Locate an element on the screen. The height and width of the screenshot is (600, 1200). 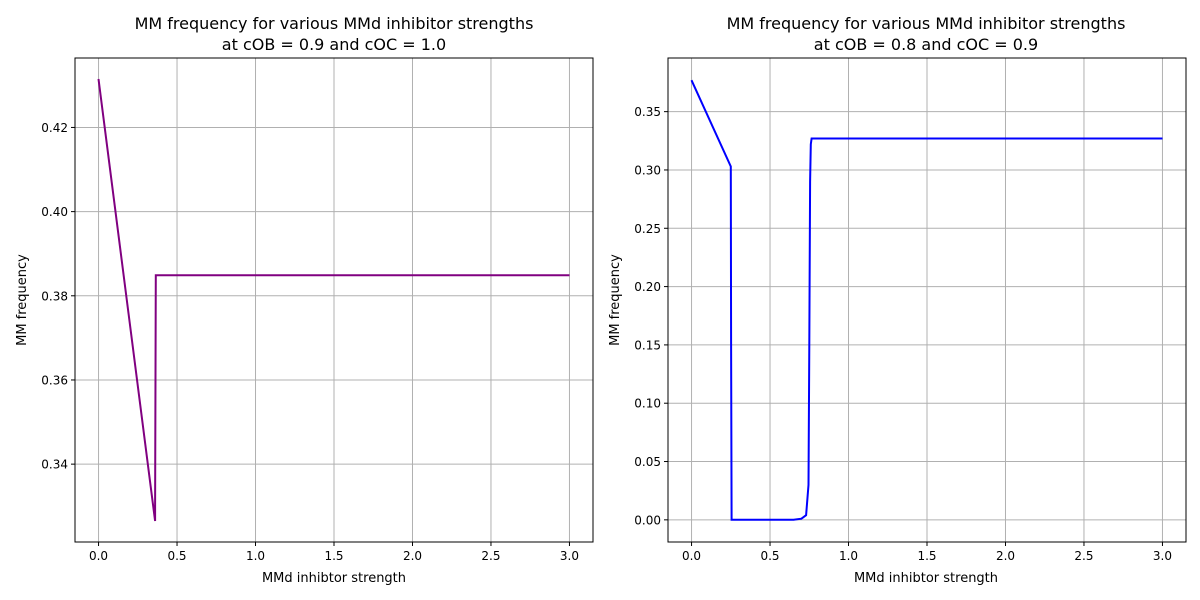
y-axis-ticks: 0.34 0.36 0.38 0.40 0.42 is located at coordinates (58, 296).